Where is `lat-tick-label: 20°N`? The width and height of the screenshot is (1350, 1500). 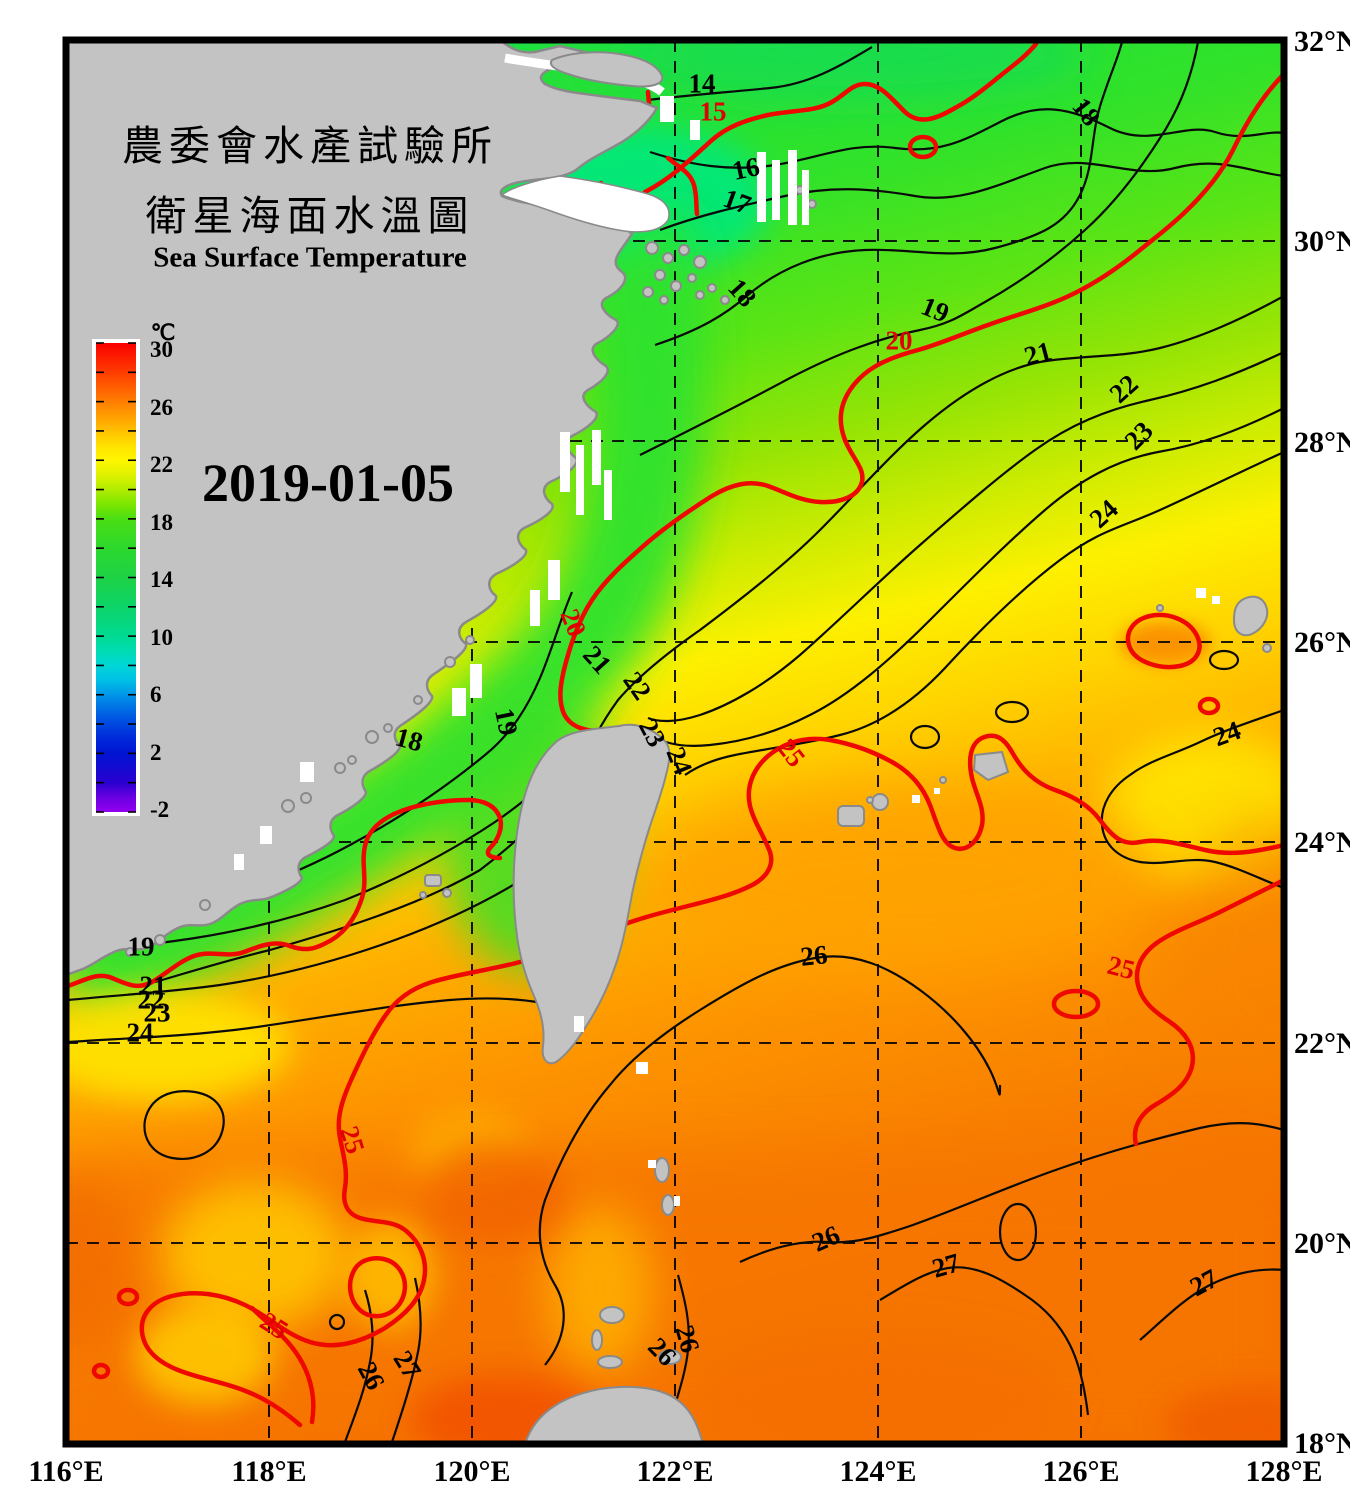 lat-tick-label: 20°N is located at coordinates (1322, 1243).